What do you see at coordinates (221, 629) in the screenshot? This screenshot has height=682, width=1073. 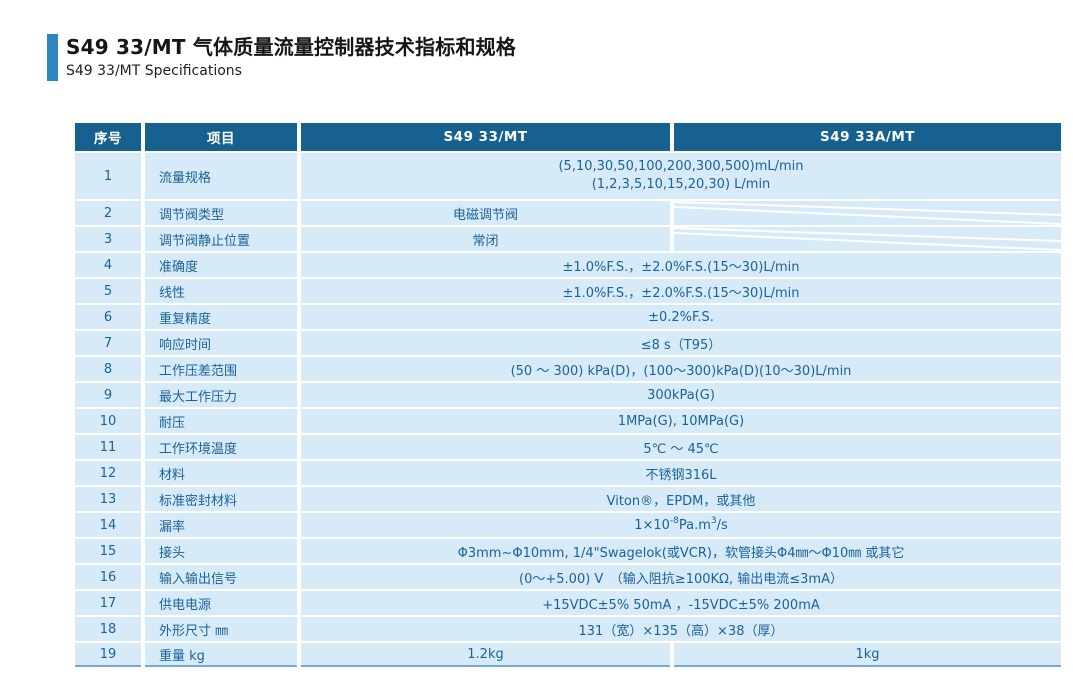 I see `row-item: 外形尺寸 ㎜` at bounding box center [221, 629].